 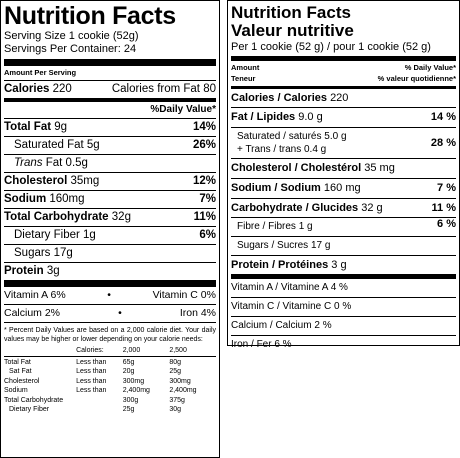 What do you see at coordinates (346, 225) in the screenshot?
I see `ca-row-fibre: Fibre / Fibres 1 g 6 %` at bounding box center [346, 225].